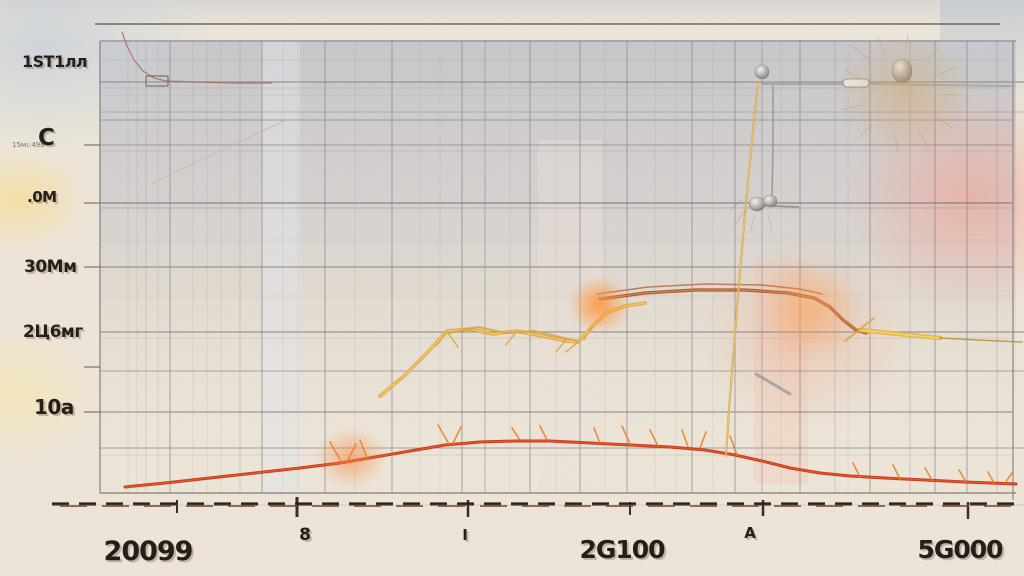 The height and width of the screenshot is (576, 1024). What do you see at coordinates (570, 464) in the screenshot?
I see `red-lower-line` at bounding box center [570, 464].